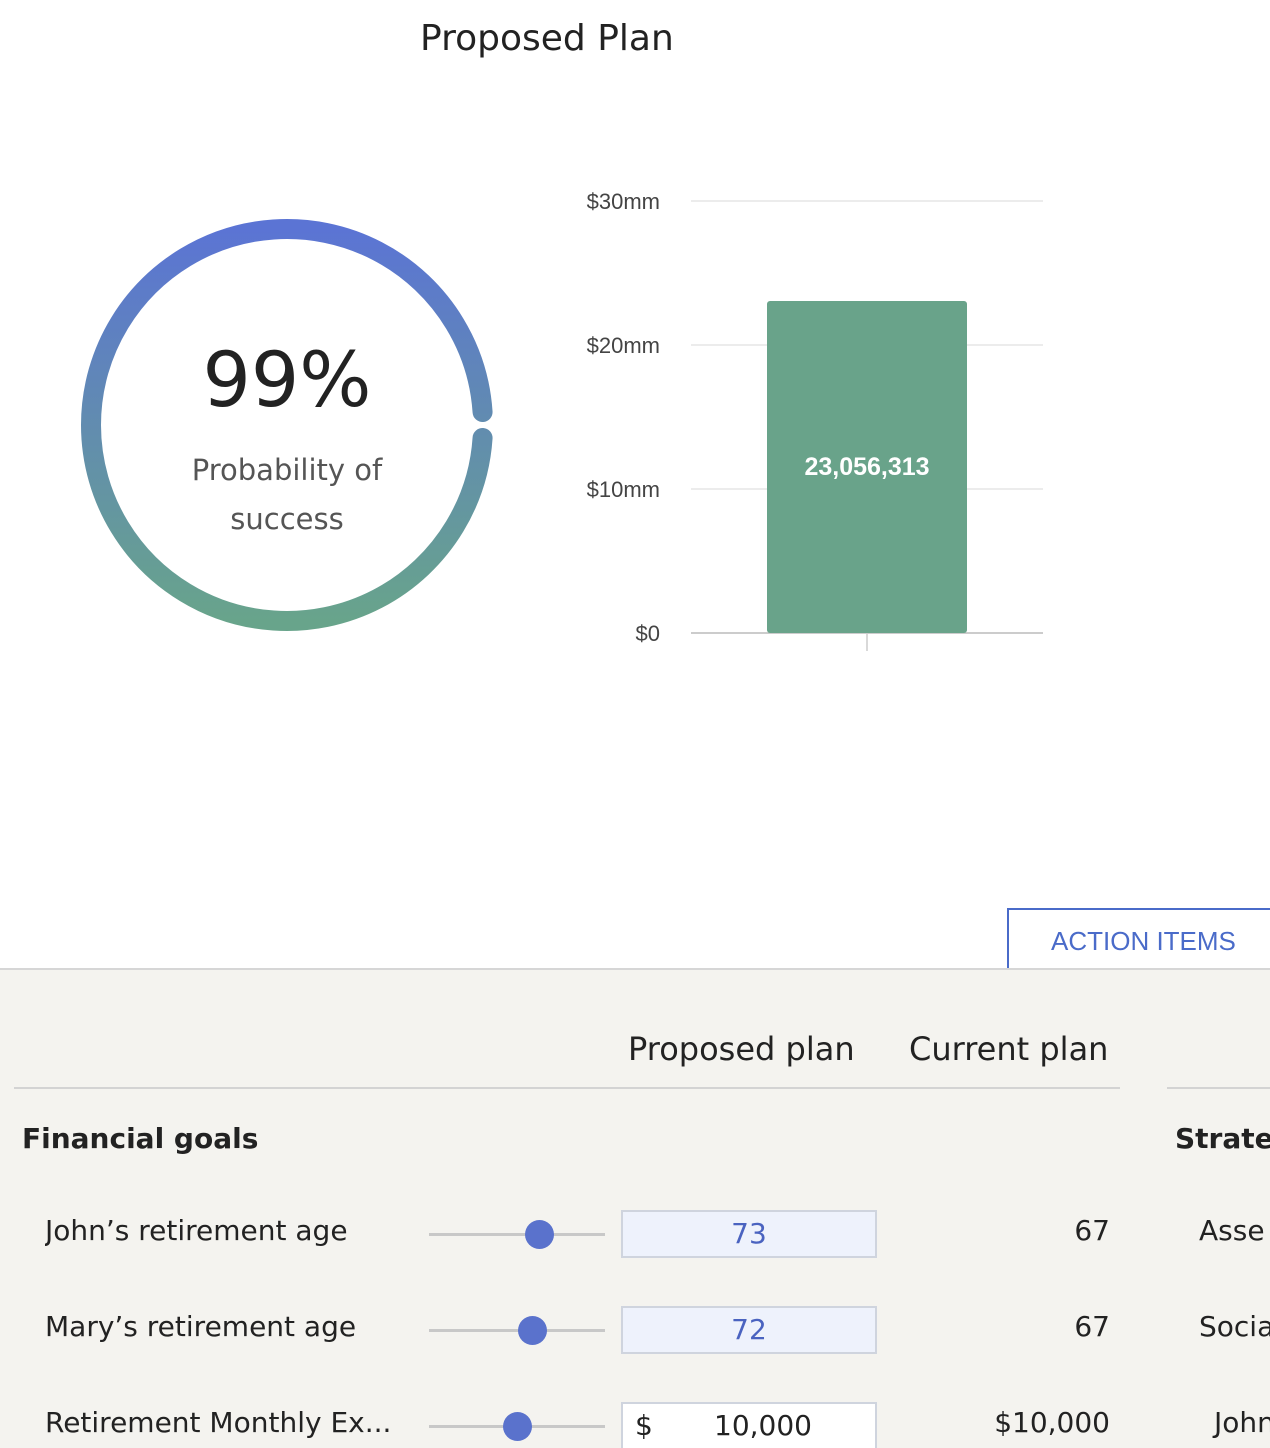  Describe the element at coordinates (1138, 939) in the screenshot. I see `action-items-button: ACTION ITEMS` at that location.